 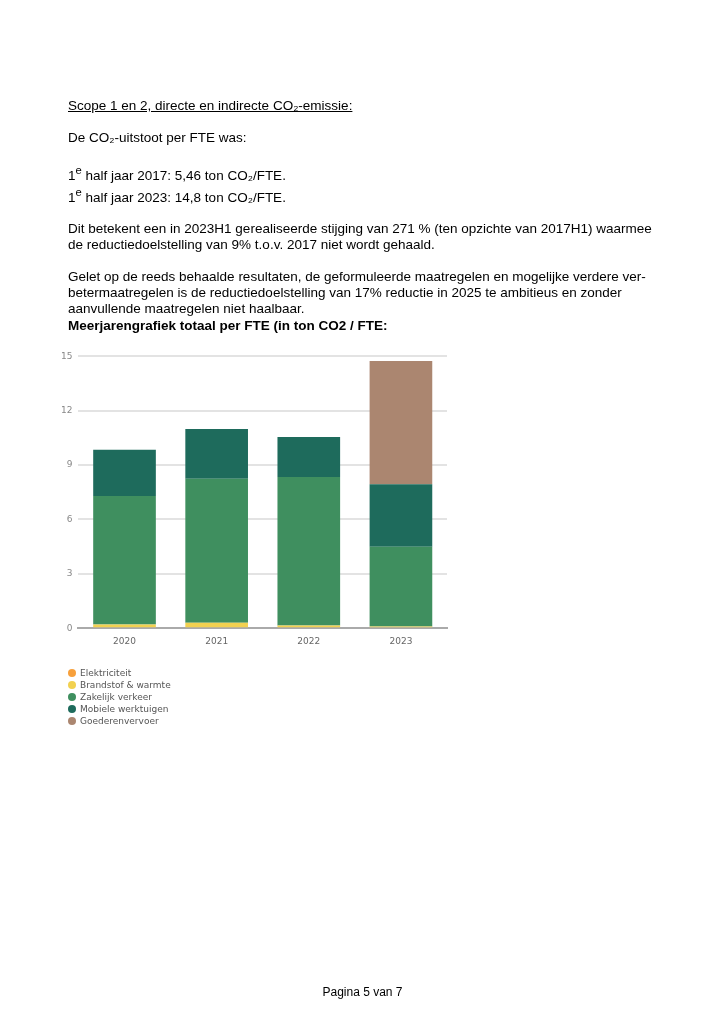 What do you see at coordinates (69, 573) in the screenshot?
I see `y-tick-label: 3` at bounding box center [69, 573].